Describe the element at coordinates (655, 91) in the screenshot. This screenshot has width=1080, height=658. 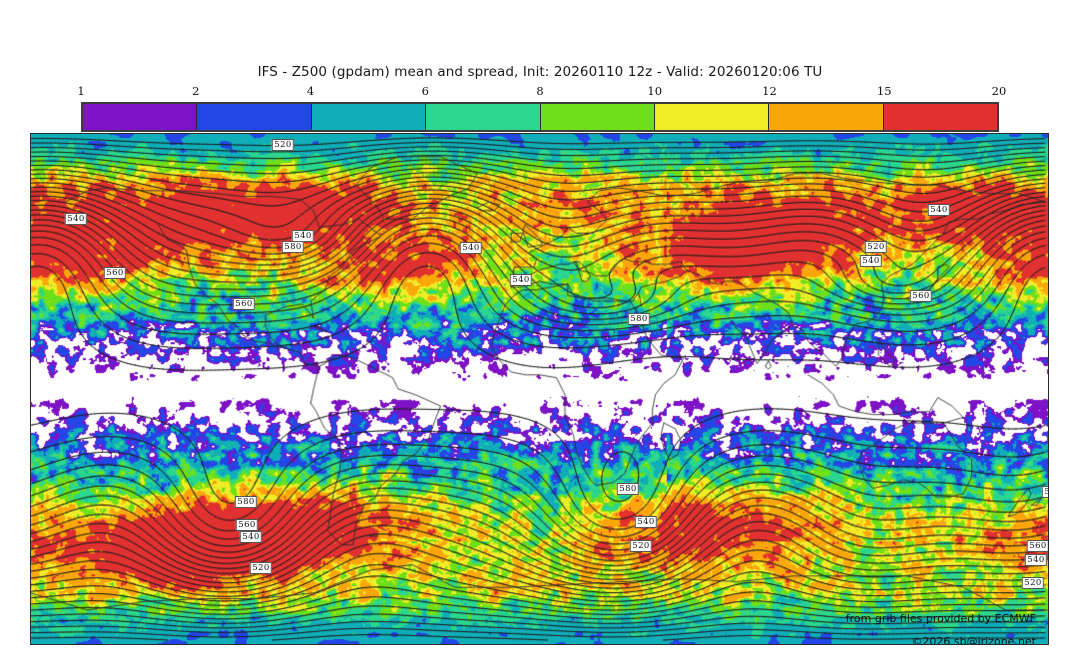
I see `colorbar-tick-10: 10` at that location.